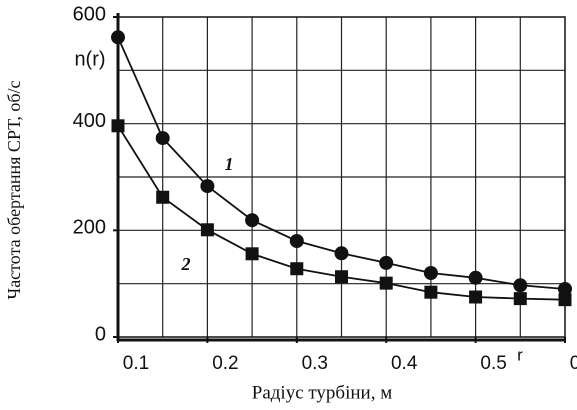  What do you see at coordinates (89, 14) in the screenshot?
I see `y-tick-label: 600` at bounding box center [89, 14].